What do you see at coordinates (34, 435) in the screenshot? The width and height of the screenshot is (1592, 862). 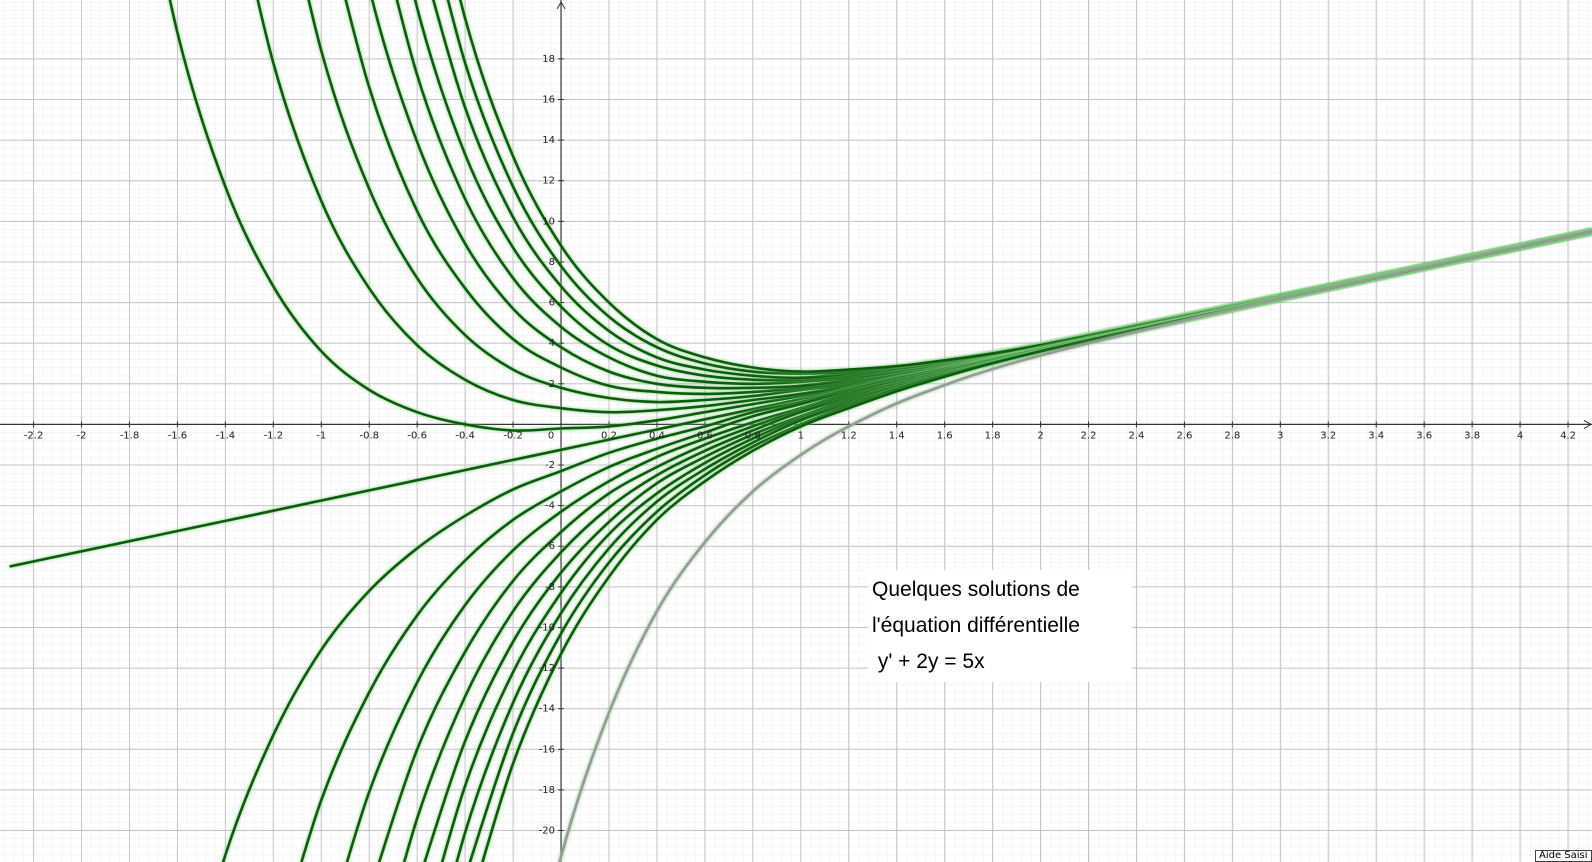 I see `x-tick-label: -2.2` at bounding box center [34, 435].